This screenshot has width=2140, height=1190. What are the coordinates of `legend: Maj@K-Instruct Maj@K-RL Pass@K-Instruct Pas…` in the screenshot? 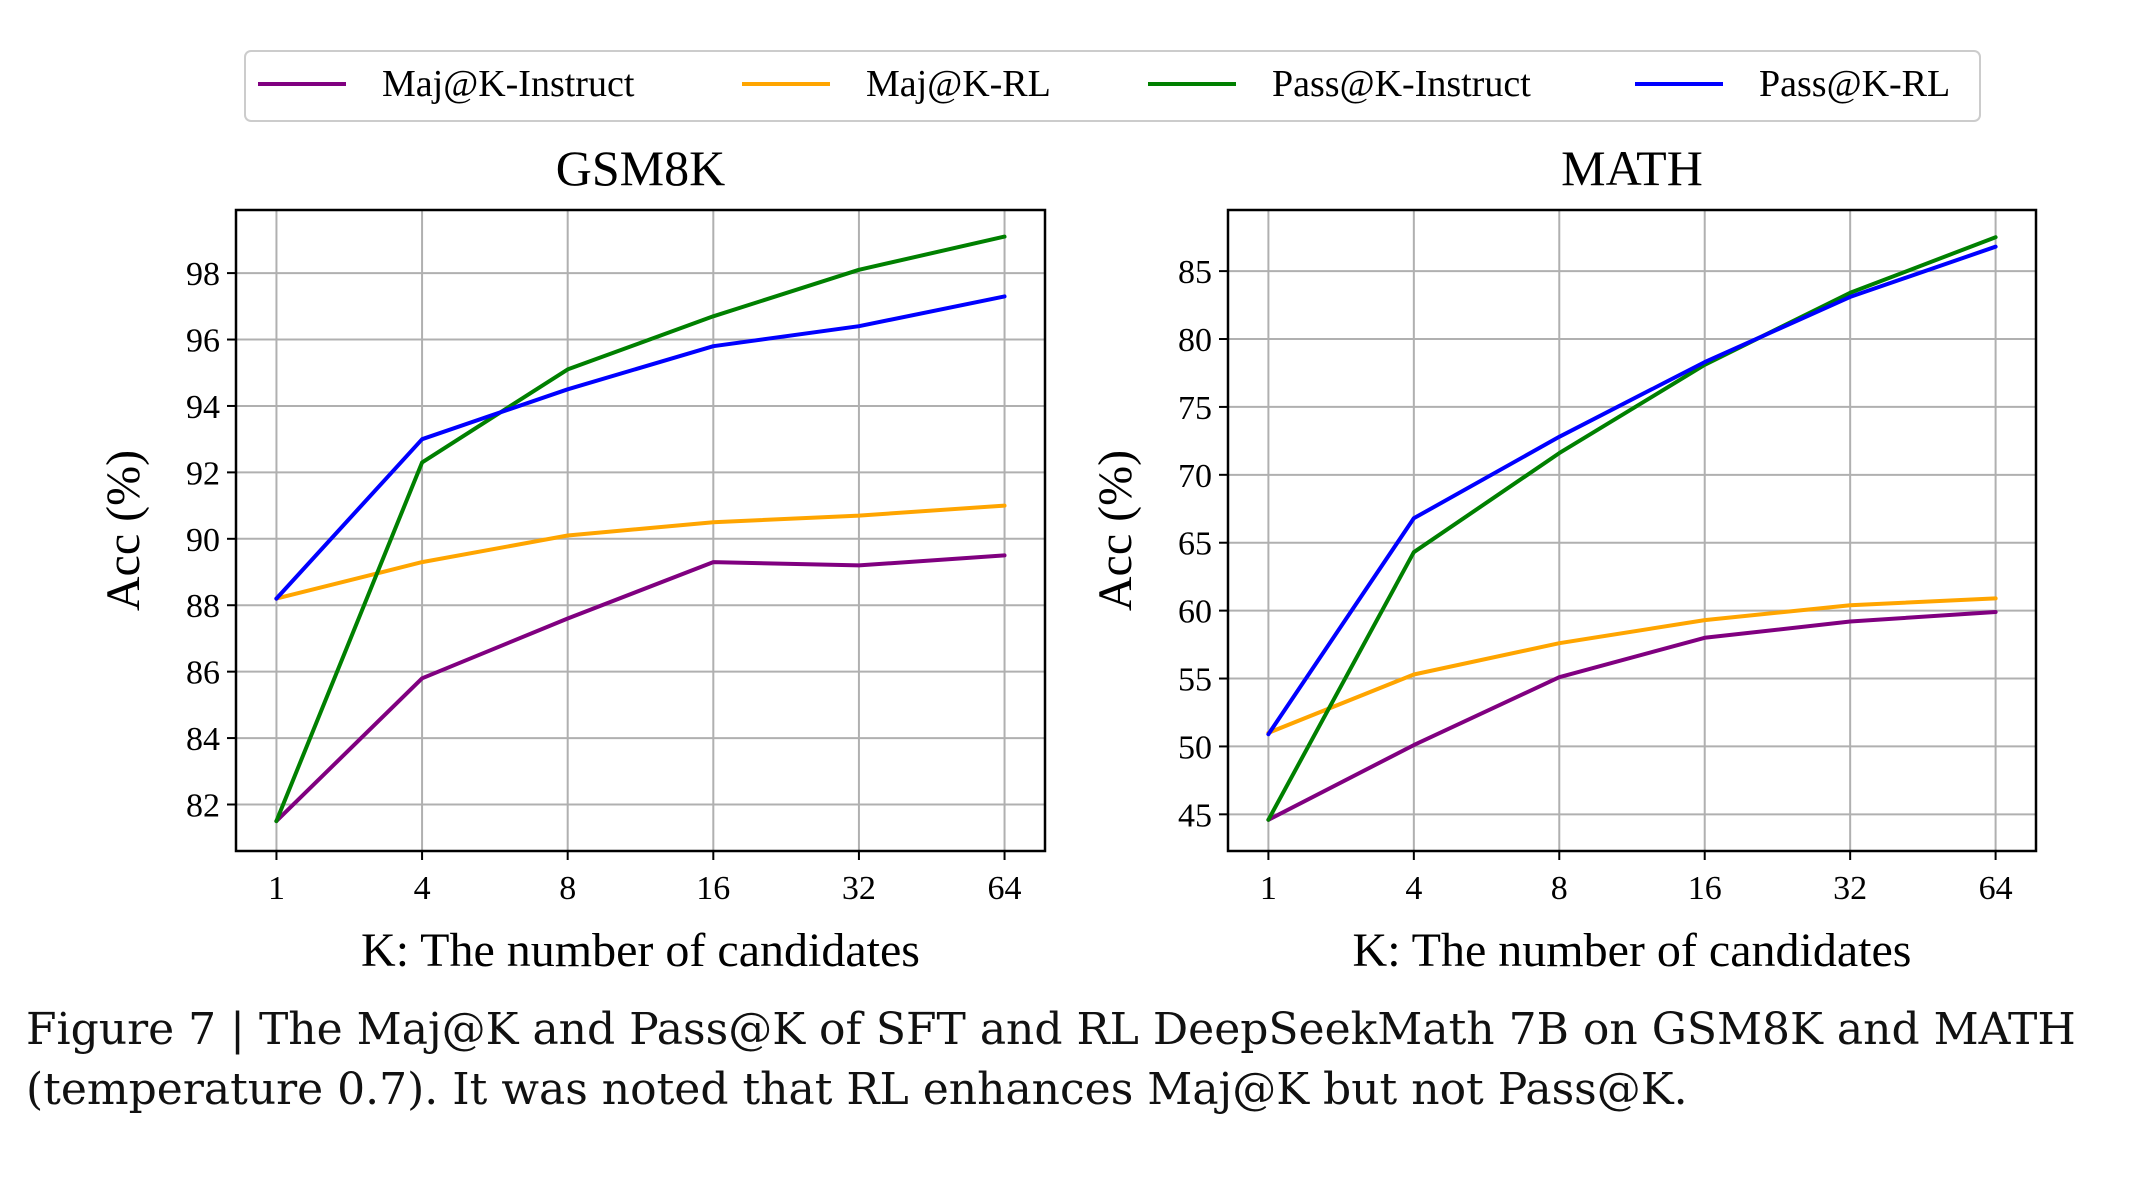 It's located at (1112, 86).